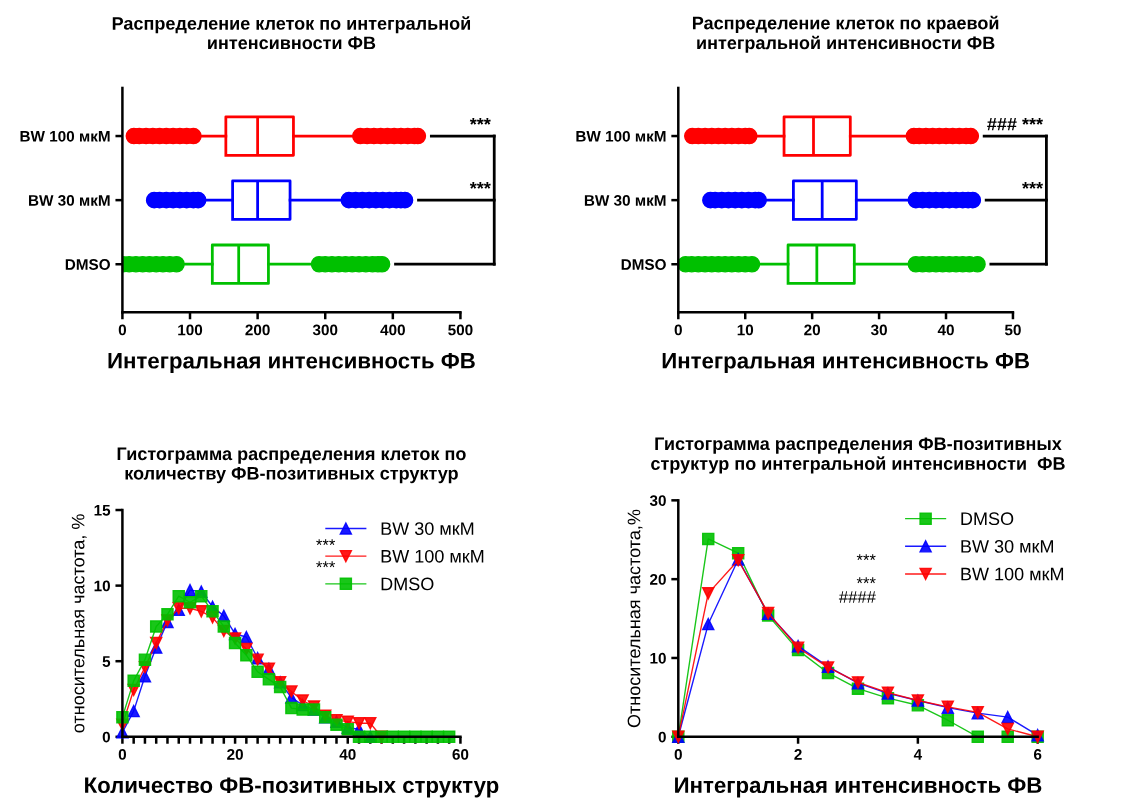 This screenshot has height=807, width=1123. I want to click on x-tick-label: 60, so click(460, 754).